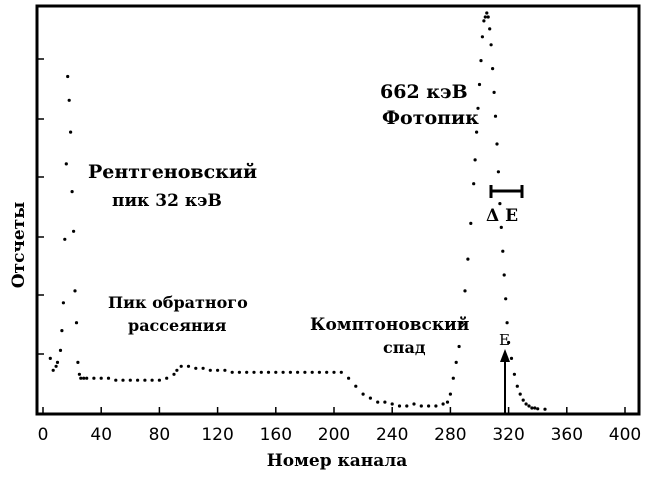 This screenshot has width=665, height=478. I want to click on x-tick-label: 0, so click(43, 435).